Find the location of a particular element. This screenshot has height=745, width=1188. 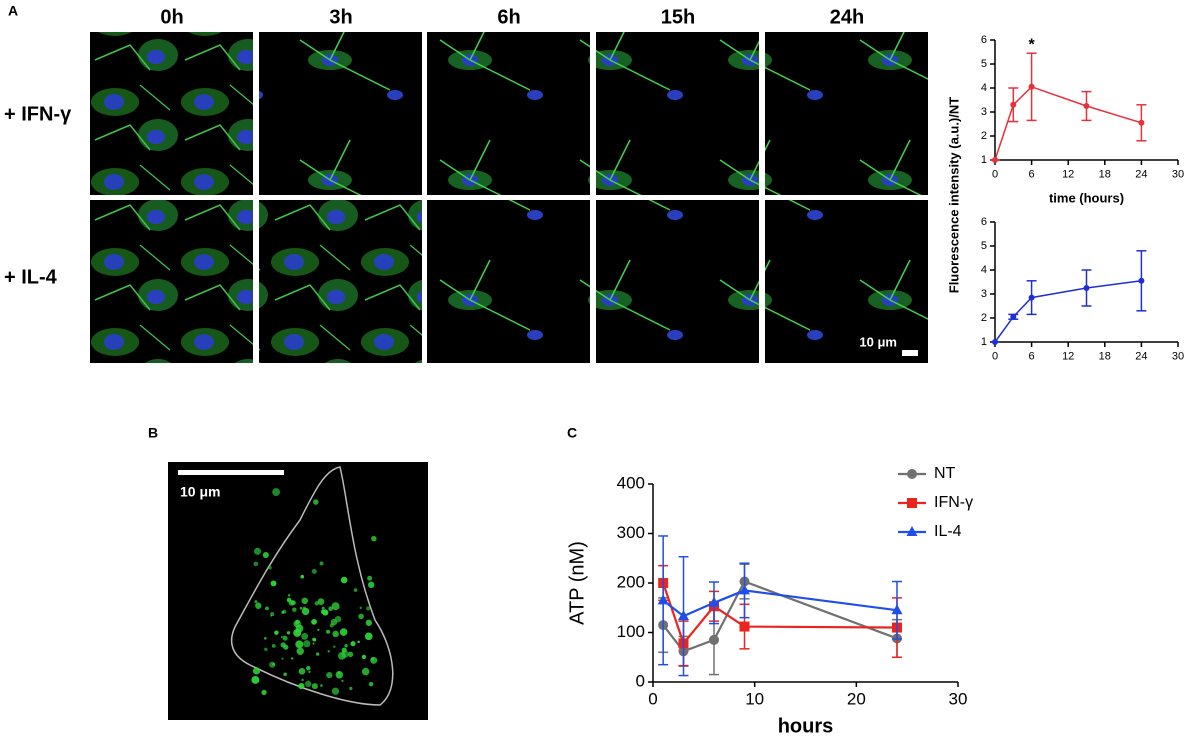

y-axis-label: ATP (nM) is located at coordinates (577, 583).